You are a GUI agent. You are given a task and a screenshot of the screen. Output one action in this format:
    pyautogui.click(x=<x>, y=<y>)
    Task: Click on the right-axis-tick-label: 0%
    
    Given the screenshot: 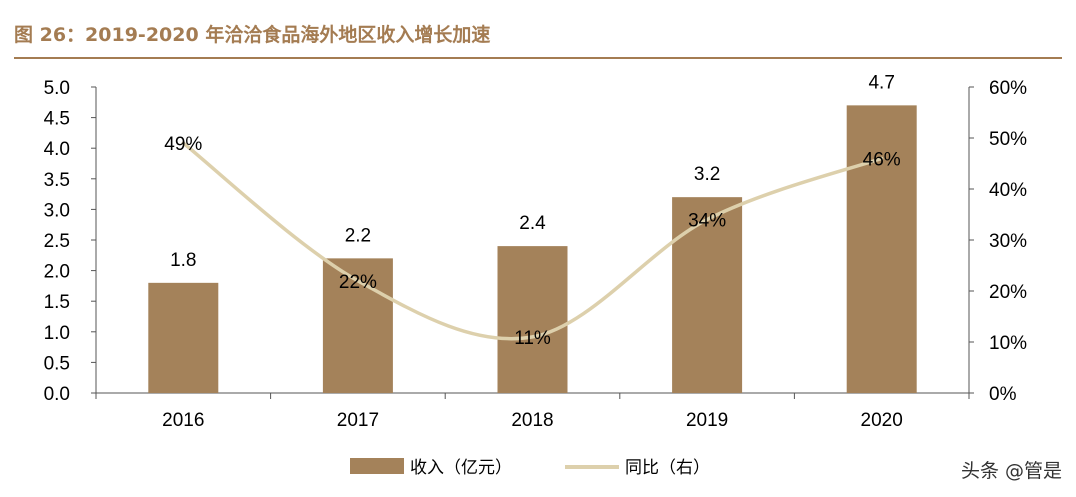 What is the action you would take?
    pyautogui.click(x=1003, y=394)
    